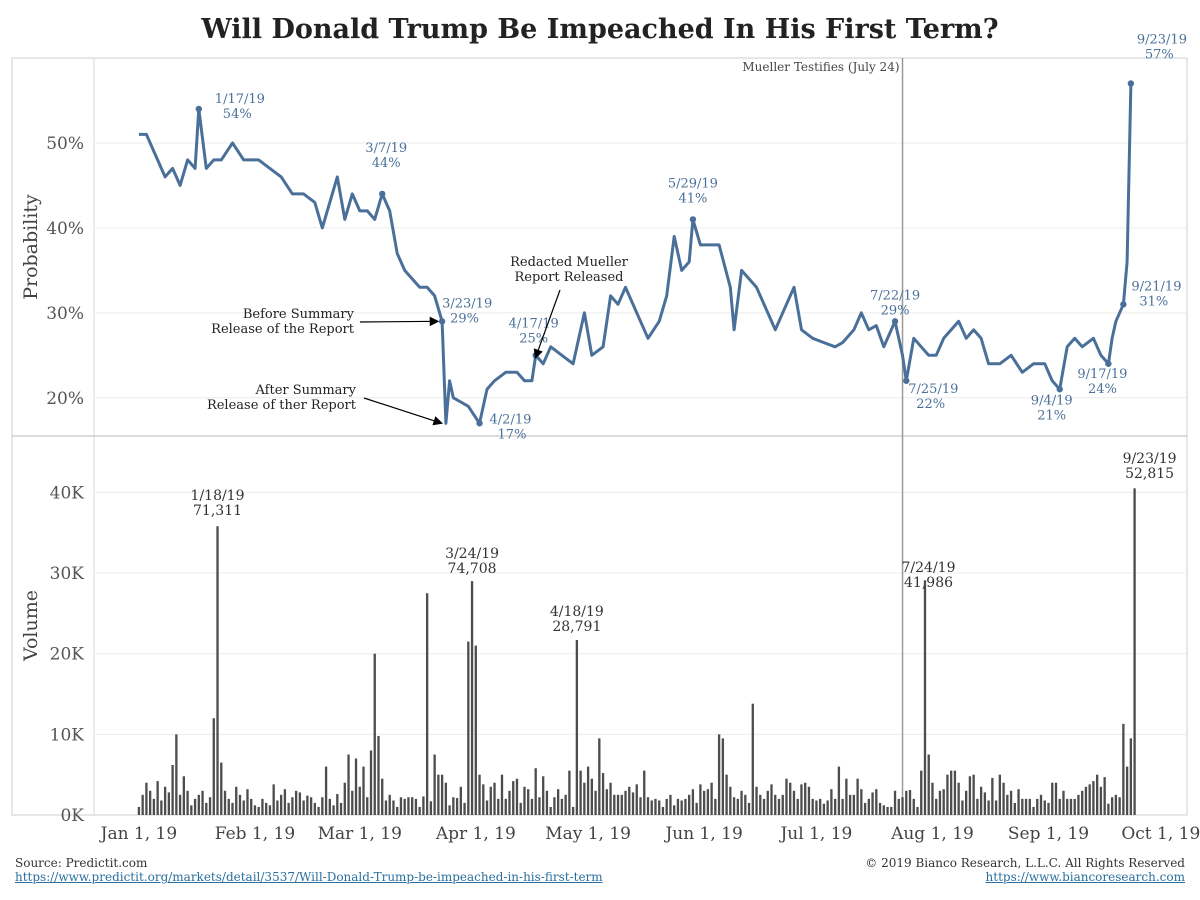  Describe the element at coordinates (588, 834) in the screenshot. I see `x-tick-label-4: May 1, 19` at that location.